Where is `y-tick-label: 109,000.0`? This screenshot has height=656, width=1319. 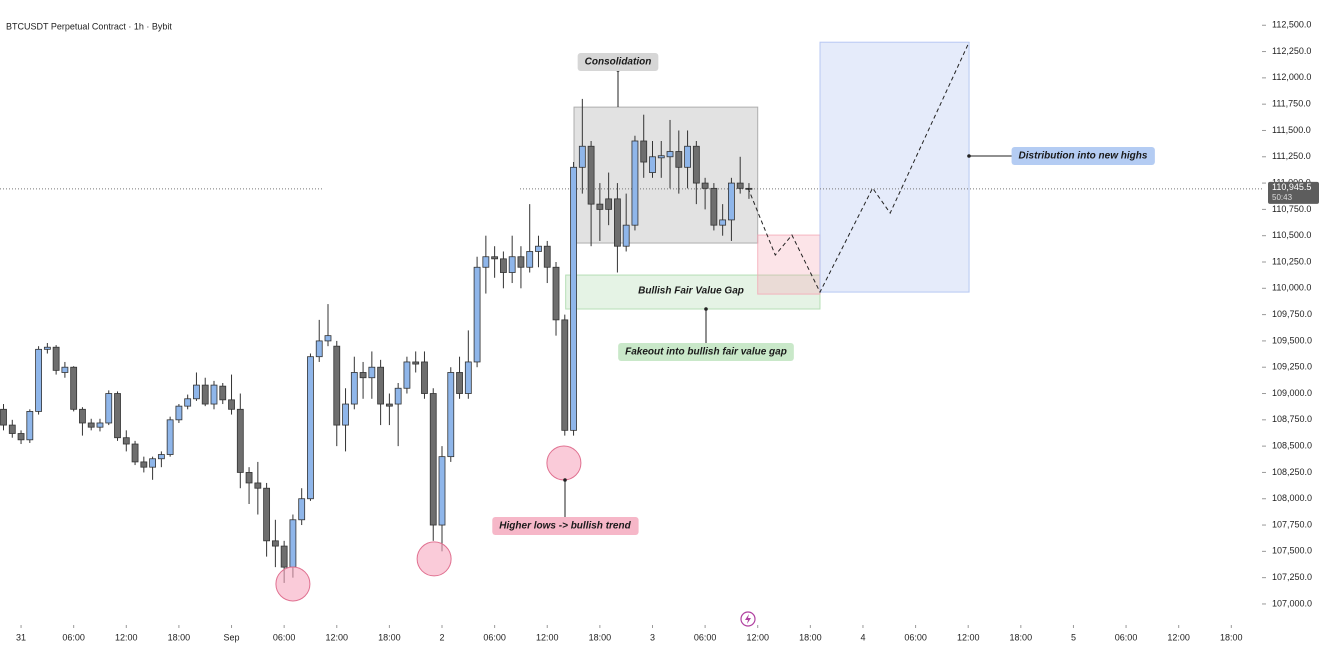 y-tick-label: 109,000.0 is located at coordinates (1292, 393).